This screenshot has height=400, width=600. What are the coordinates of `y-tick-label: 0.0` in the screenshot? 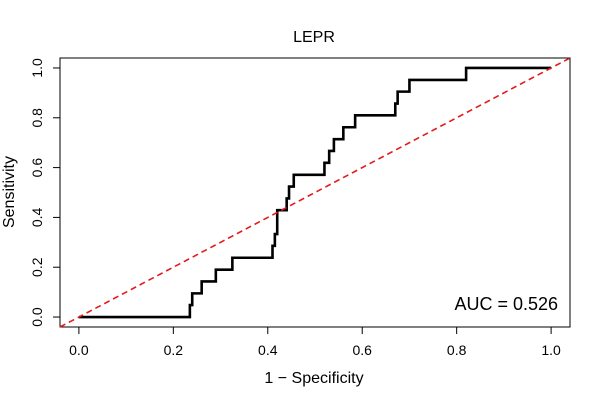 It's located at (37, 317).